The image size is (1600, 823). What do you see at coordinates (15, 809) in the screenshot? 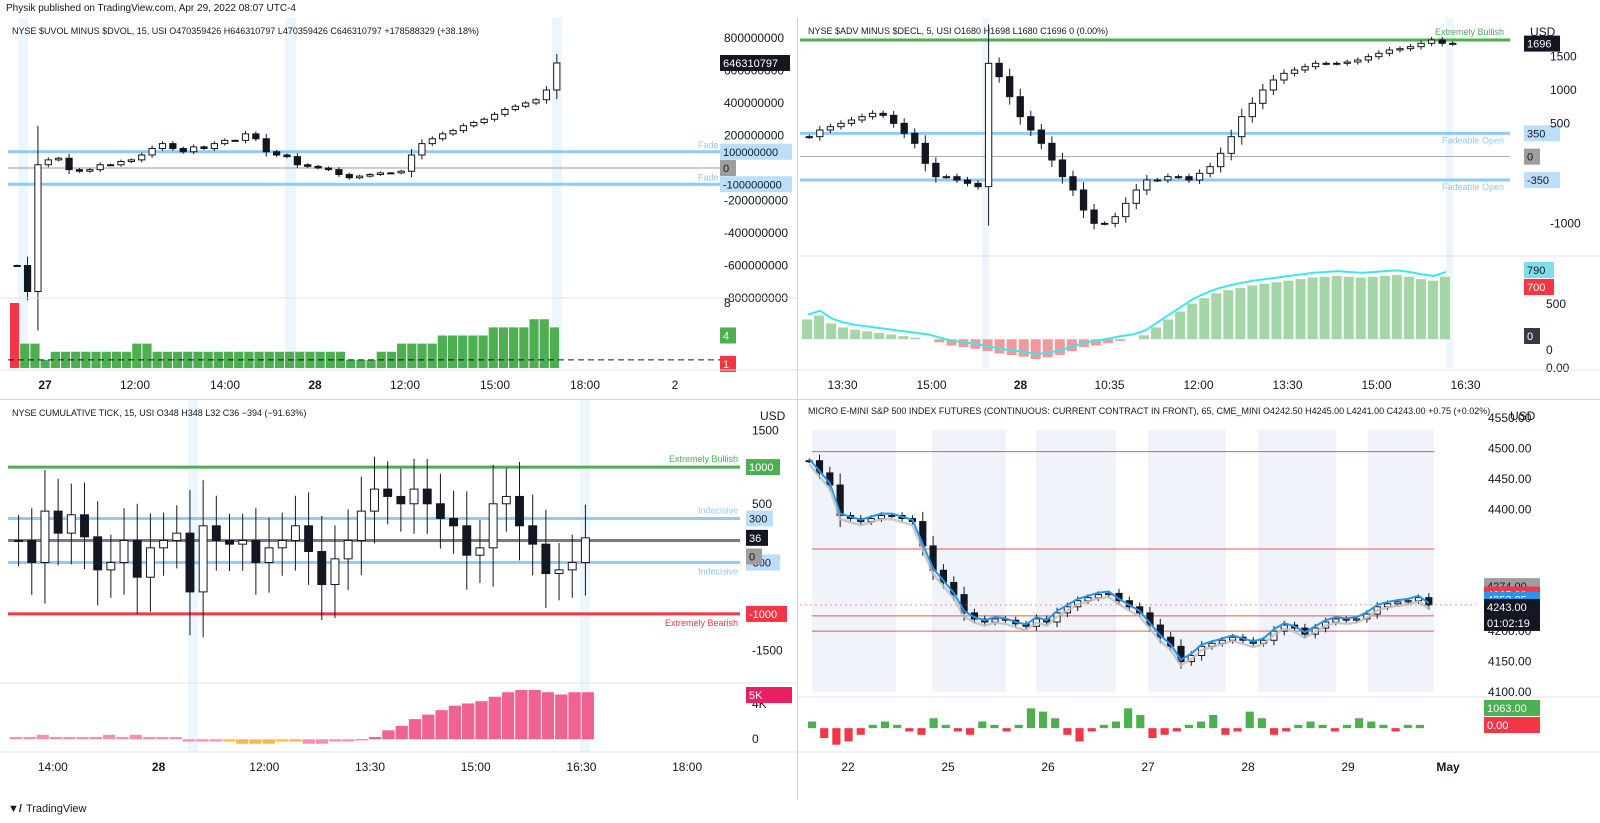
I see `tradingview-logo-icon: ▼/` at bounding box center [15, 809].